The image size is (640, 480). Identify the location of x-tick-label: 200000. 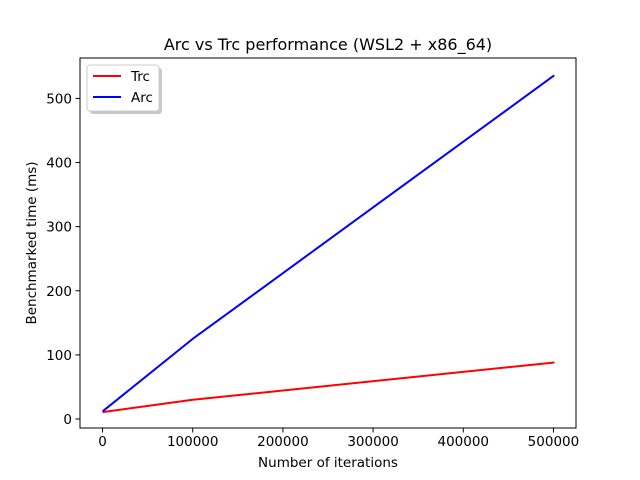
(283, 442).